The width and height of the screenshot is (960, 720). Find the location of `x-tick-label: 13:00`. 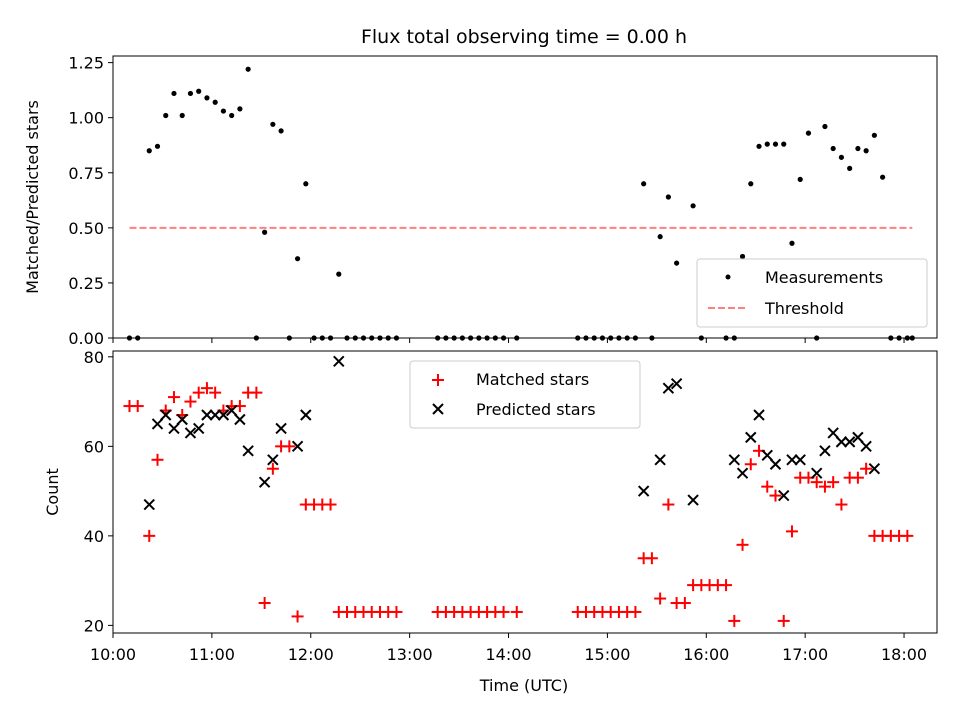

x-tick-label: 13:00 is located at coordinates (410, 654).